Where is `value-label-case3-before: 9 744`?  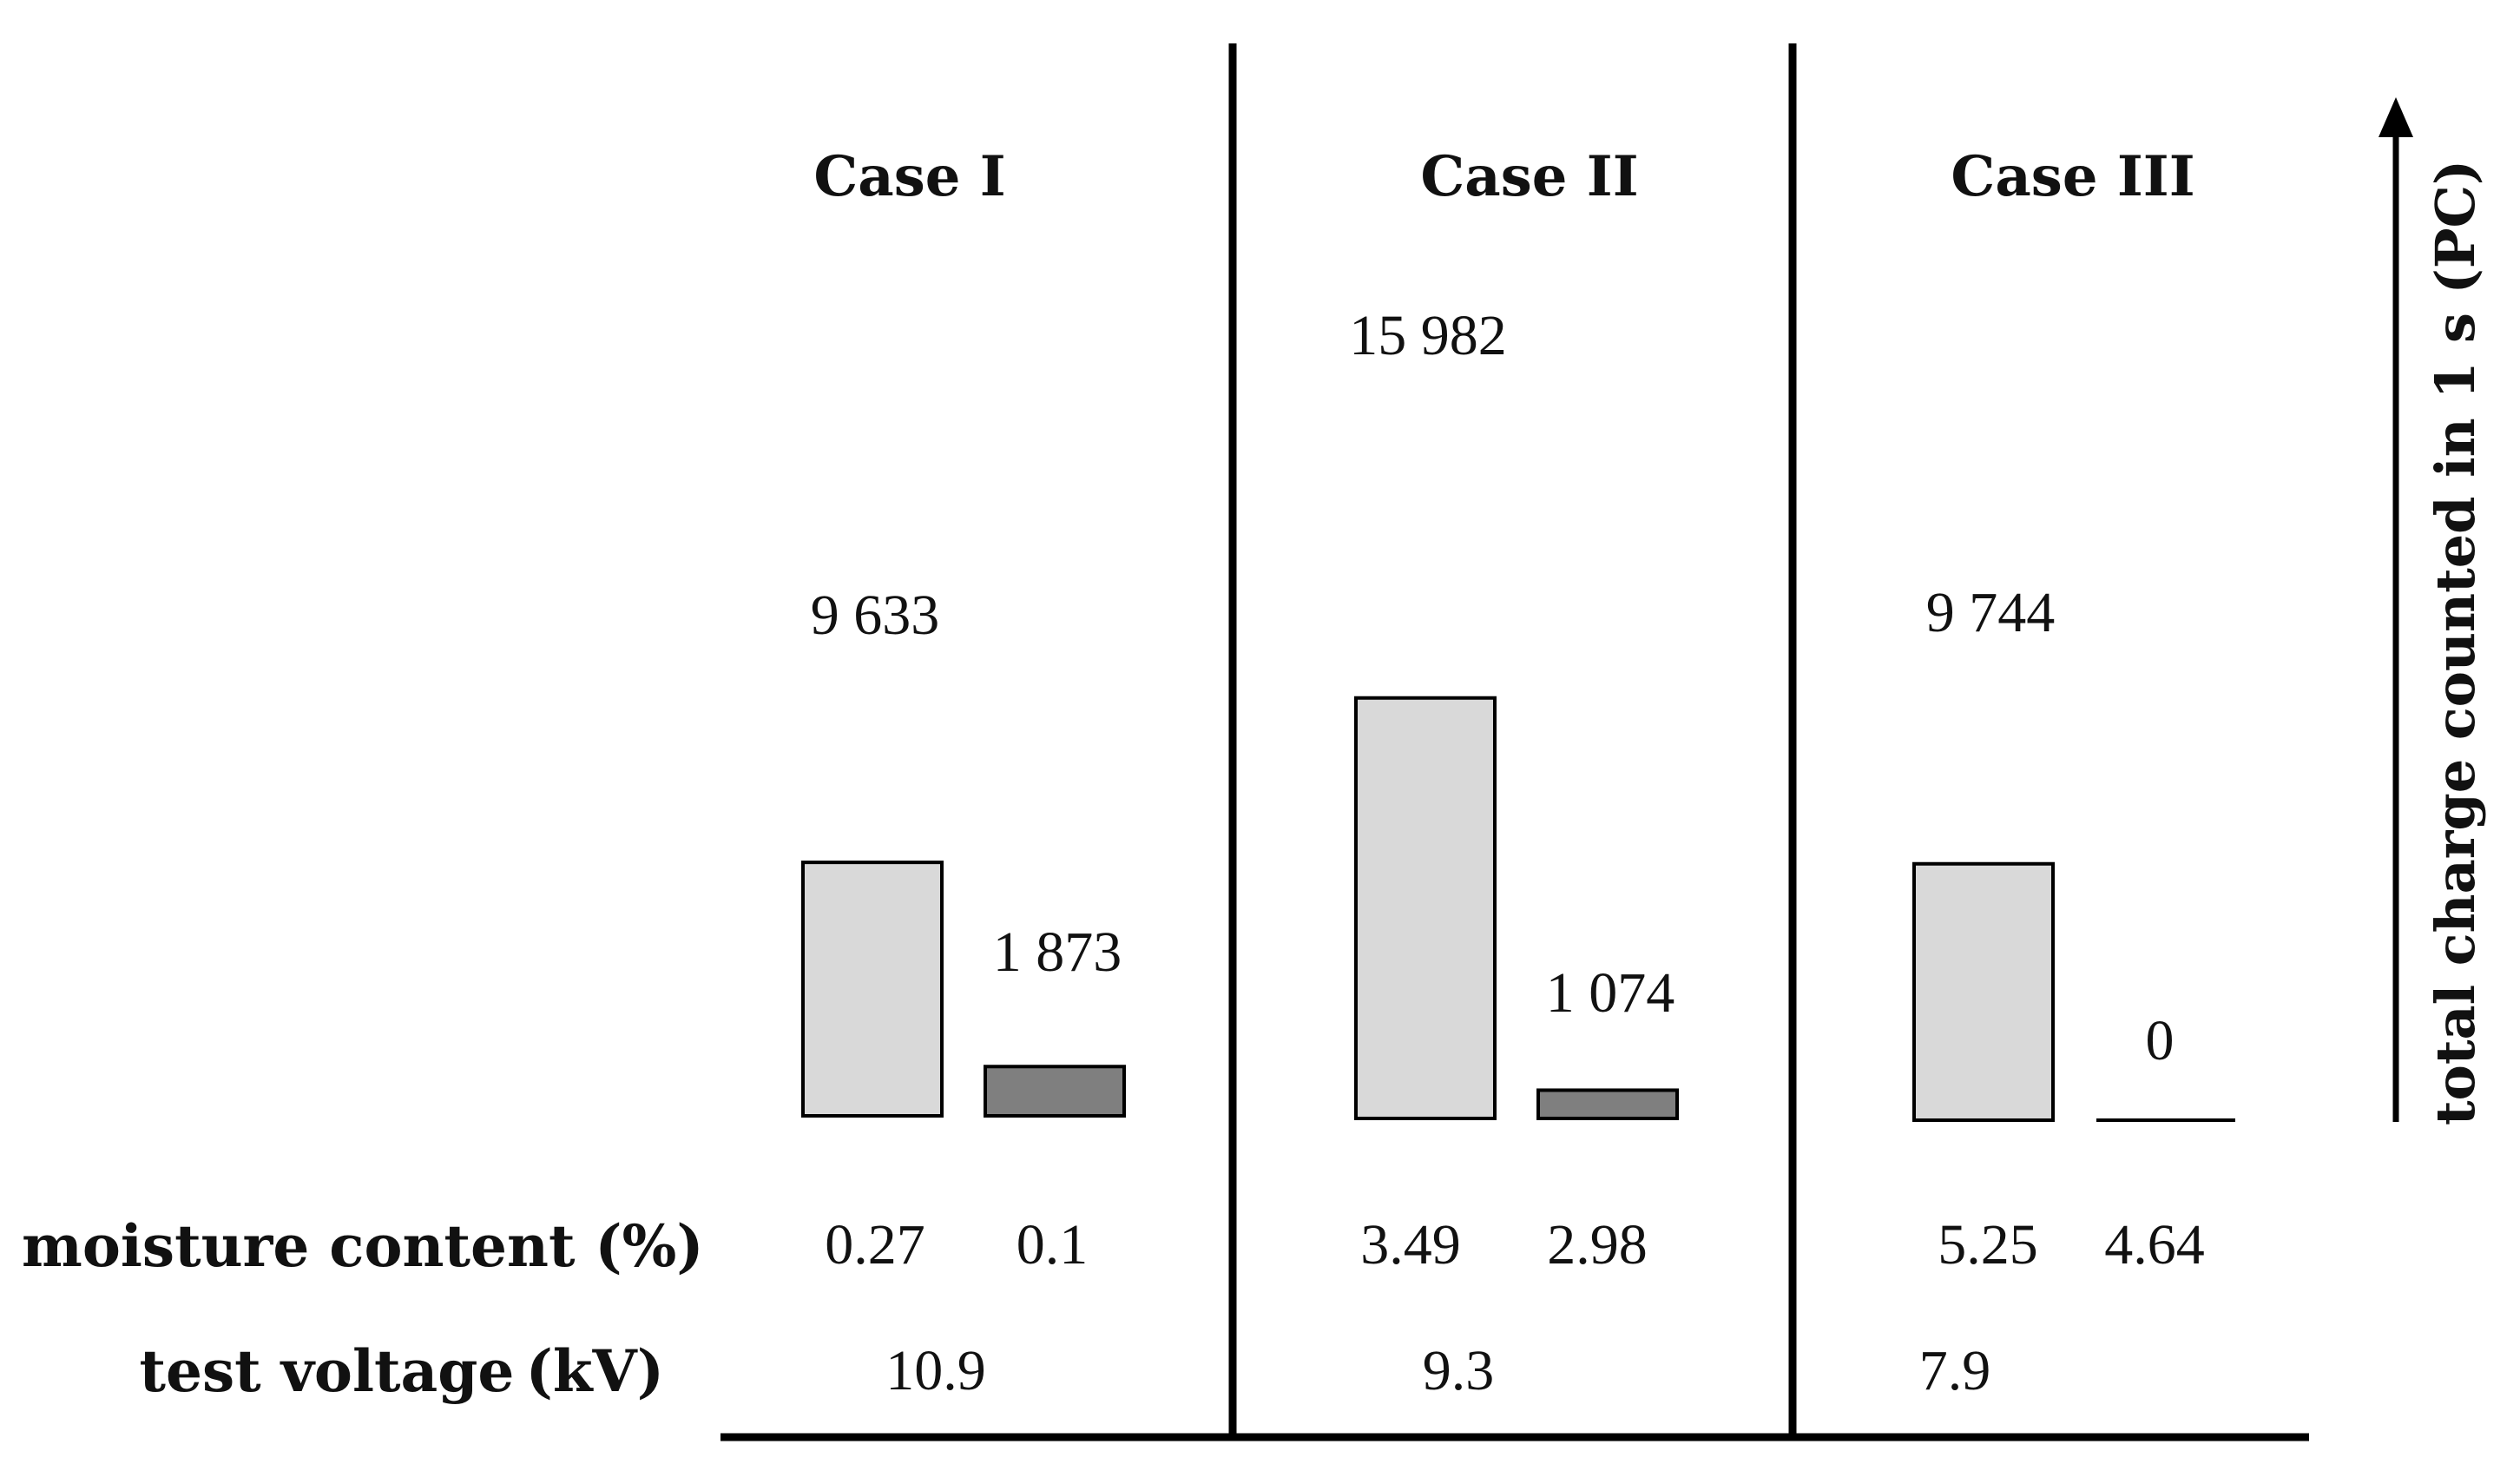
value-label-case3-before: 9 744 is located at coordinates (1991, 612).